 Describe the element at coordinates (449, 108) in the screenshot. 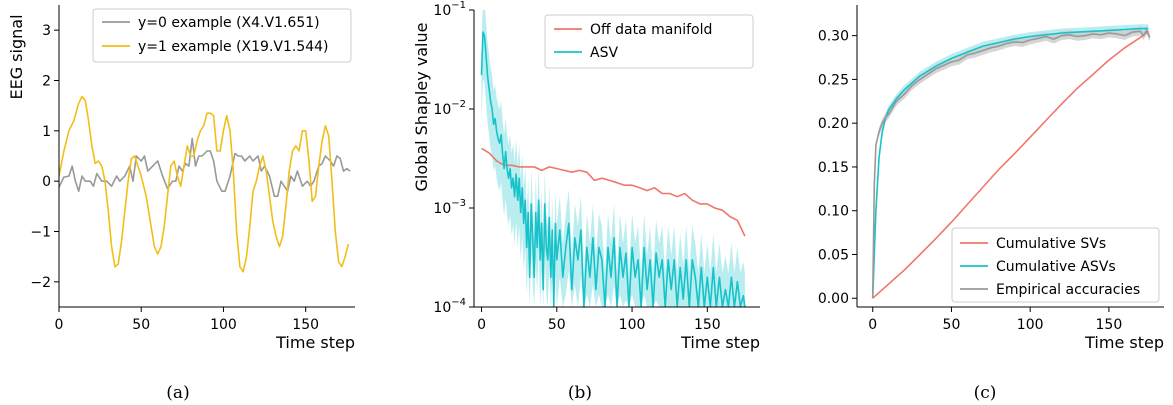

I see `panel-b-ytick-label: 10⁻²` at that location.